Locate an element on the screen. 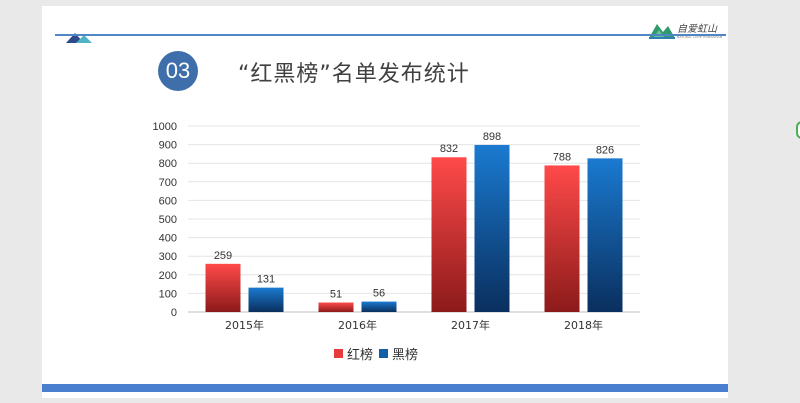 Image resolution: width=800 pixels, height=403 pixels. y-tick-label: 0 is located at coordinates (174, 313).